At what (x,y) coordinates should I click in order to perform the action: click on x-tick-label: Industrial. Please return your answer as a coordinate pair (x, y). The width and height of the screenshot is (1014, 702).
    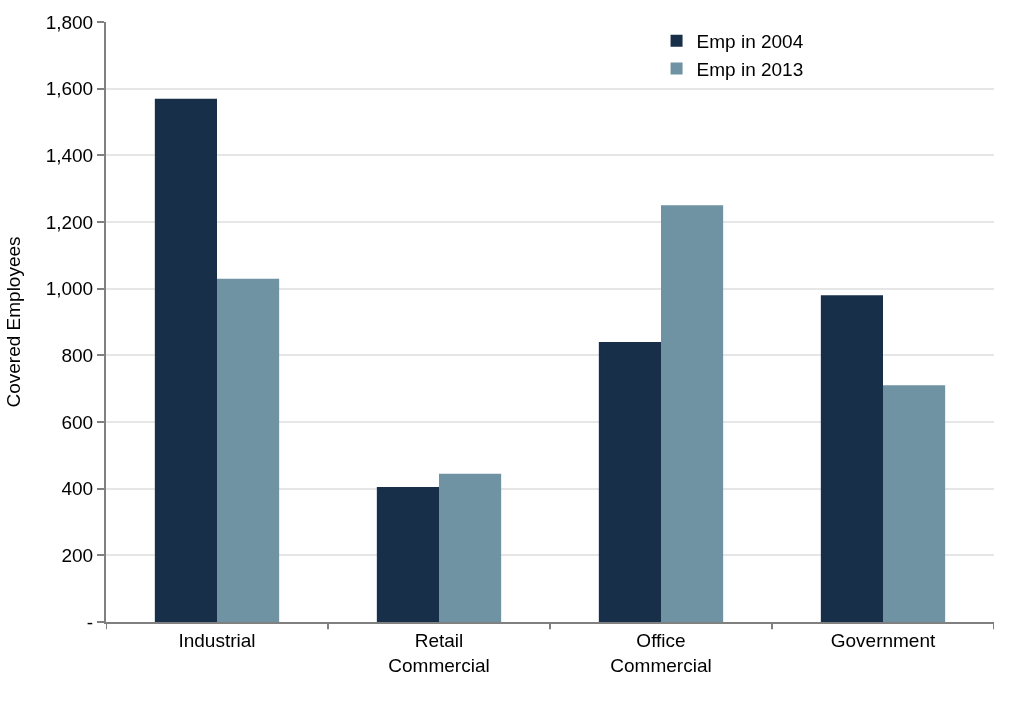
    Looking at the image, I should click on (217, 640).